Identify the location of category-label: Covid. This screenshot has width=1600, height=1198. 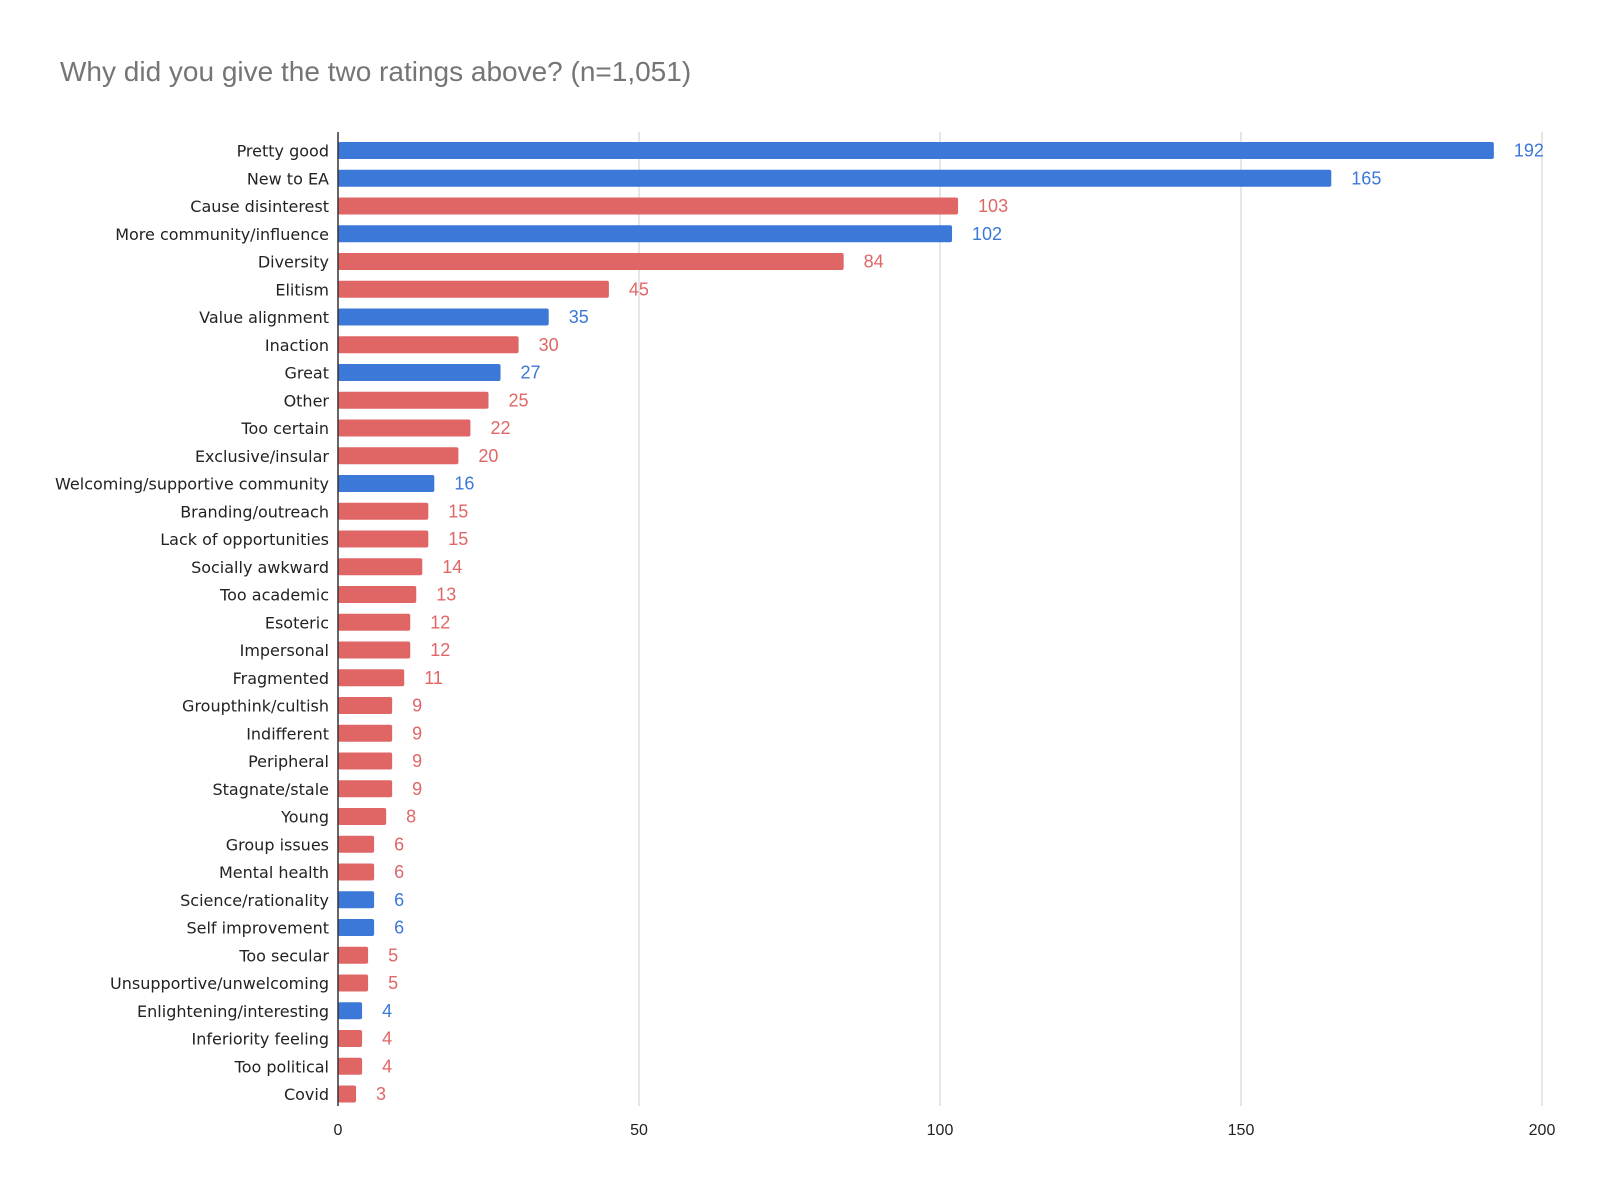
(306, 1094).